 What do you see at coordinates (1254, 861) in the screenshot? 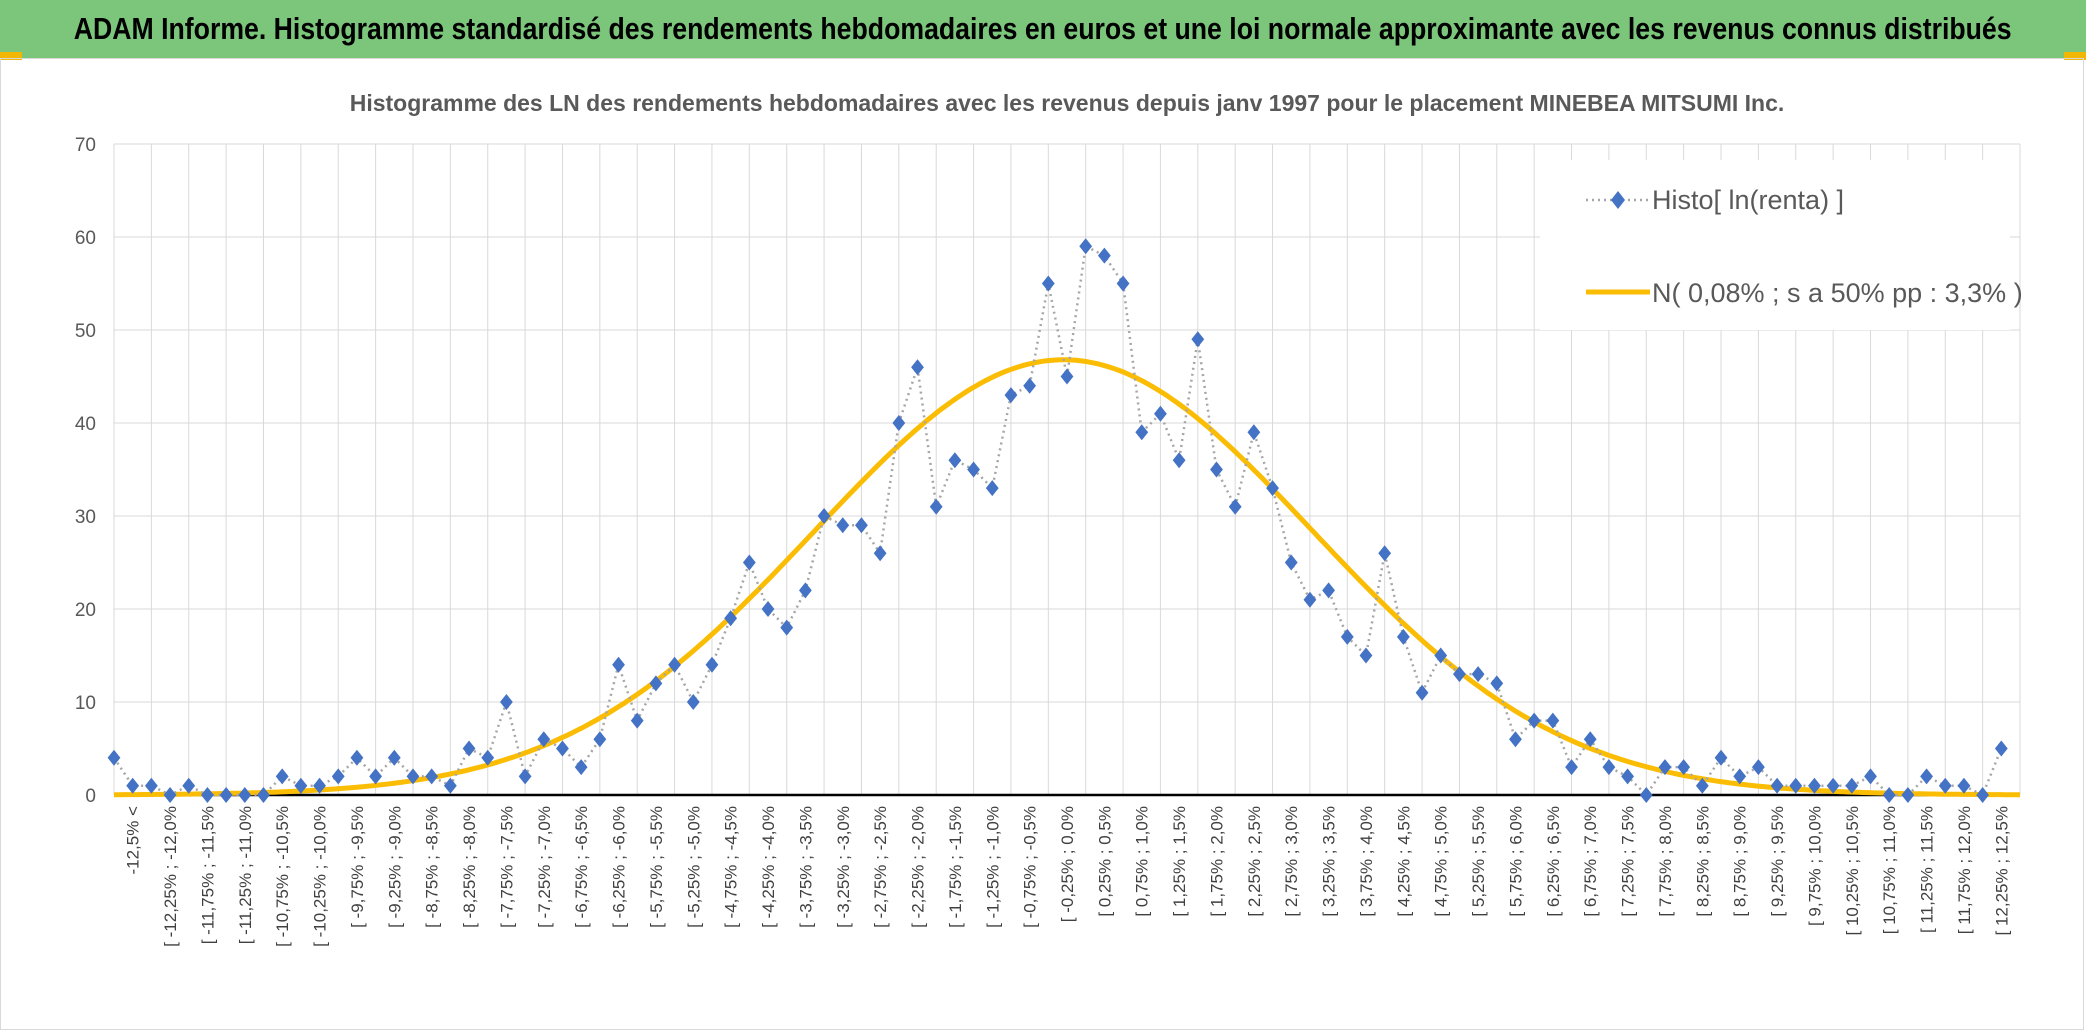
I see `x-tick-label: [ 2,25% ; 2,5%` at bounding box center [1254, 861].